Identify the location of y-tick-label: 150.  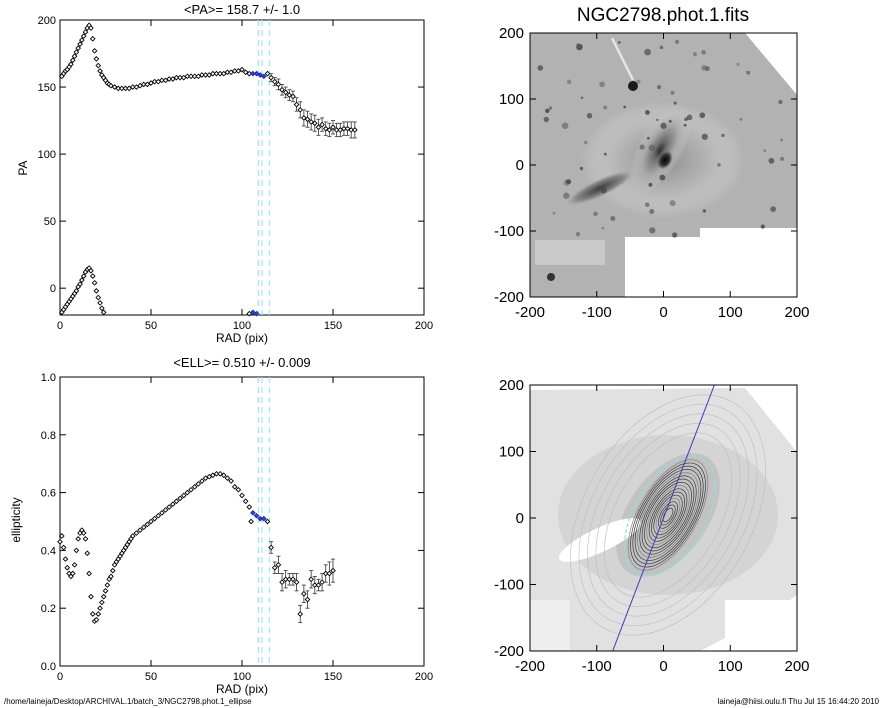
(47, 88).